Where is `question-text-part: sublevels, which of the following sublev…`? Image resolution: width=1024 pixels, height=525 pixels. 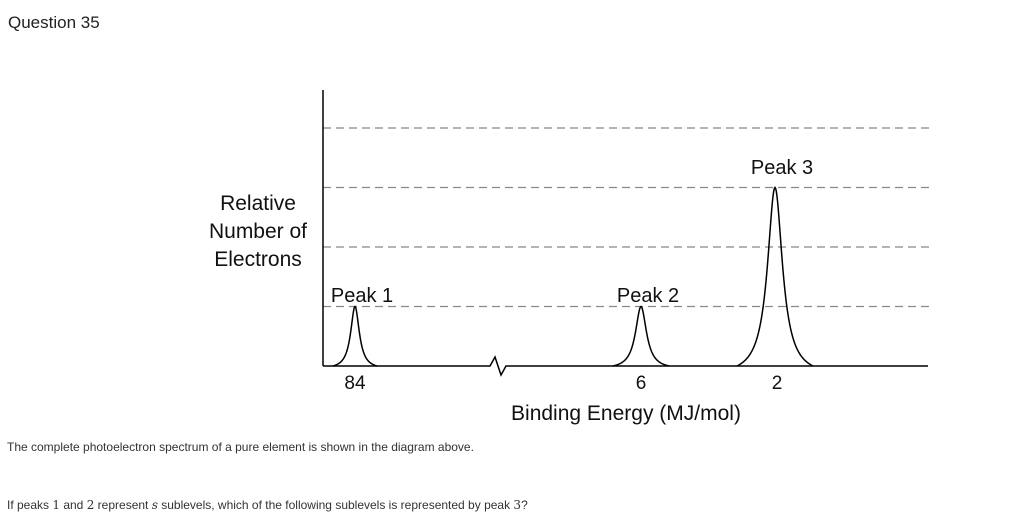 question-text-part: sublevels, which of the following sublev… is located at coordinates (335, 505).